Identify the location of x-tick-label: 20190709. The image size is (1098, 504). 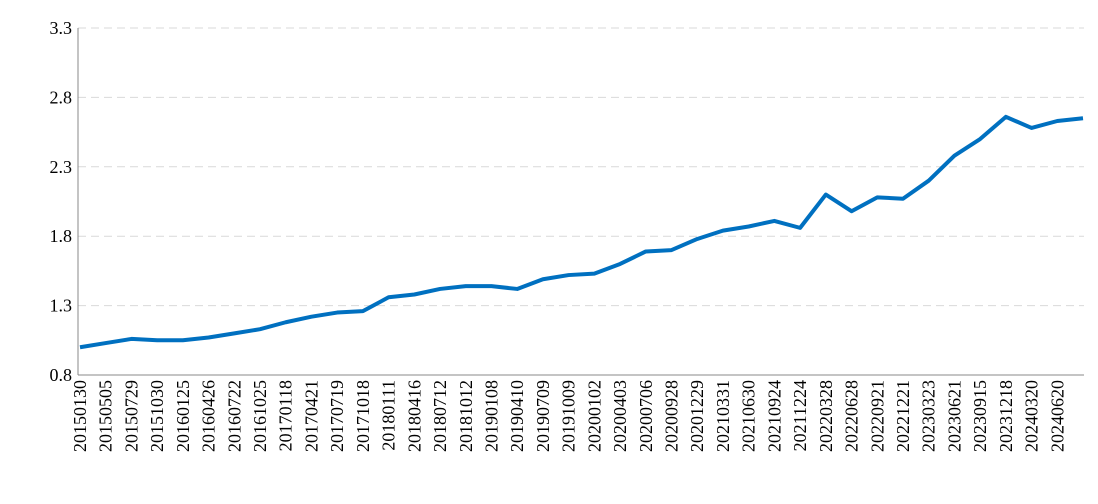
(543, 416).